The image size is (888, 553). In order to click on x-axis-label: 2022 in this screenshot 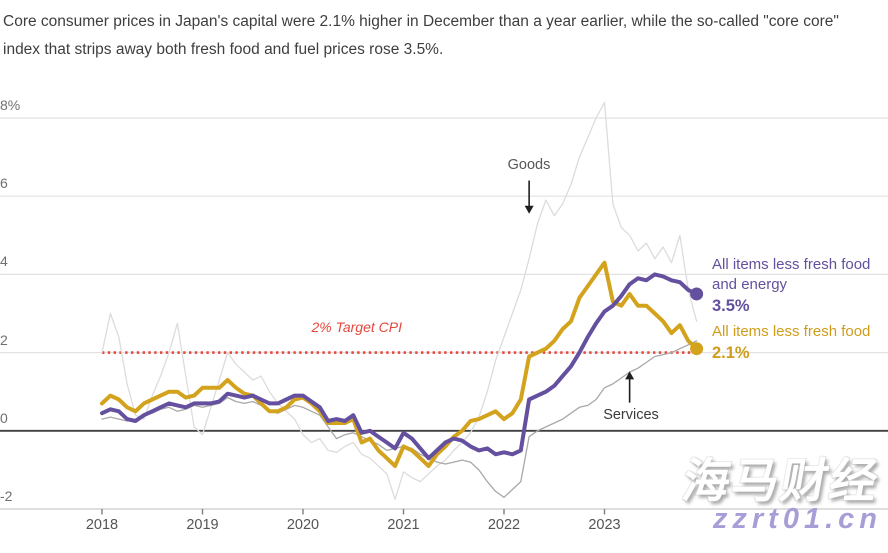, I will do `click(504, 525)`.